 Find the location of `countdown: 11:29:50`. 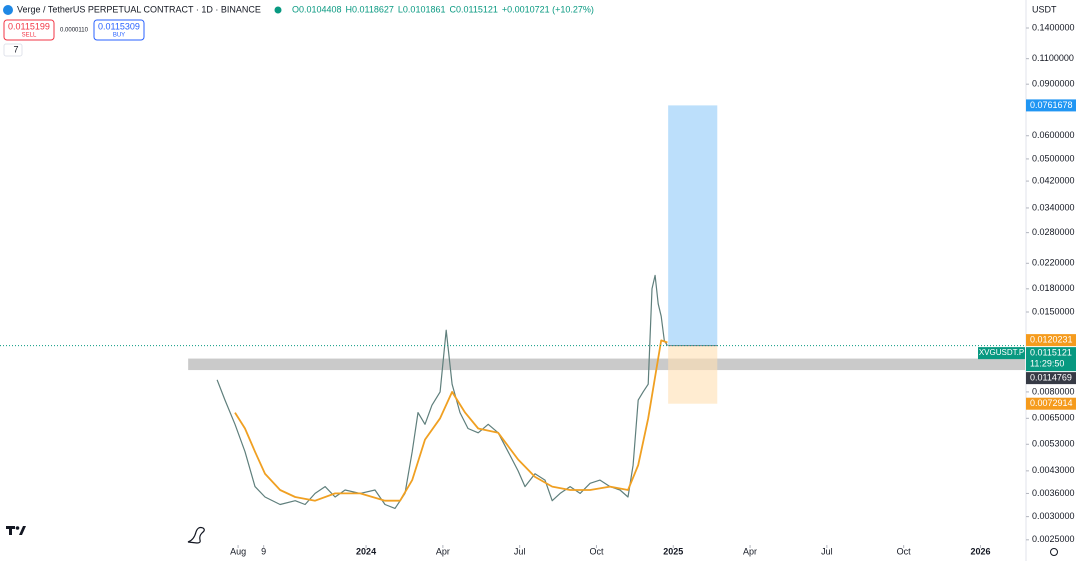

countdown: 11:29:50 is located at coordinates (1047, 363).